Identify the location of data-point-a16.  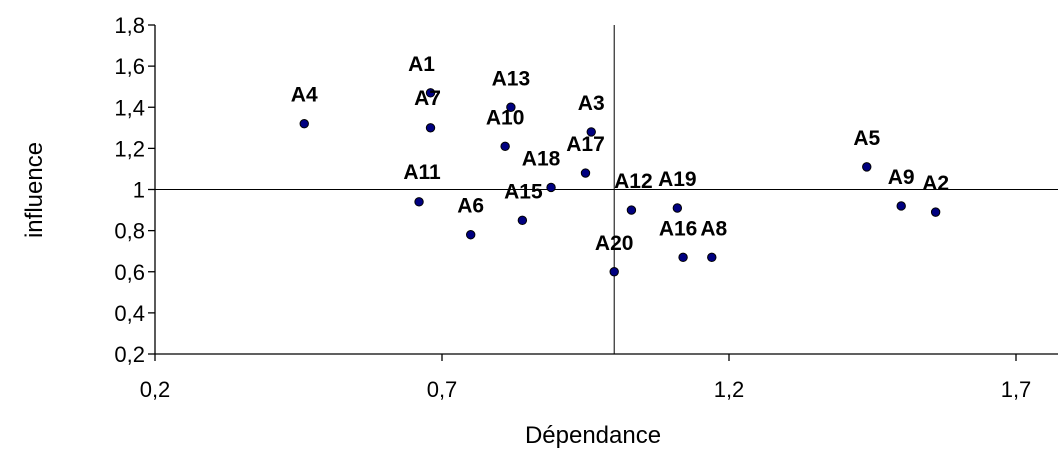
(683, 257).